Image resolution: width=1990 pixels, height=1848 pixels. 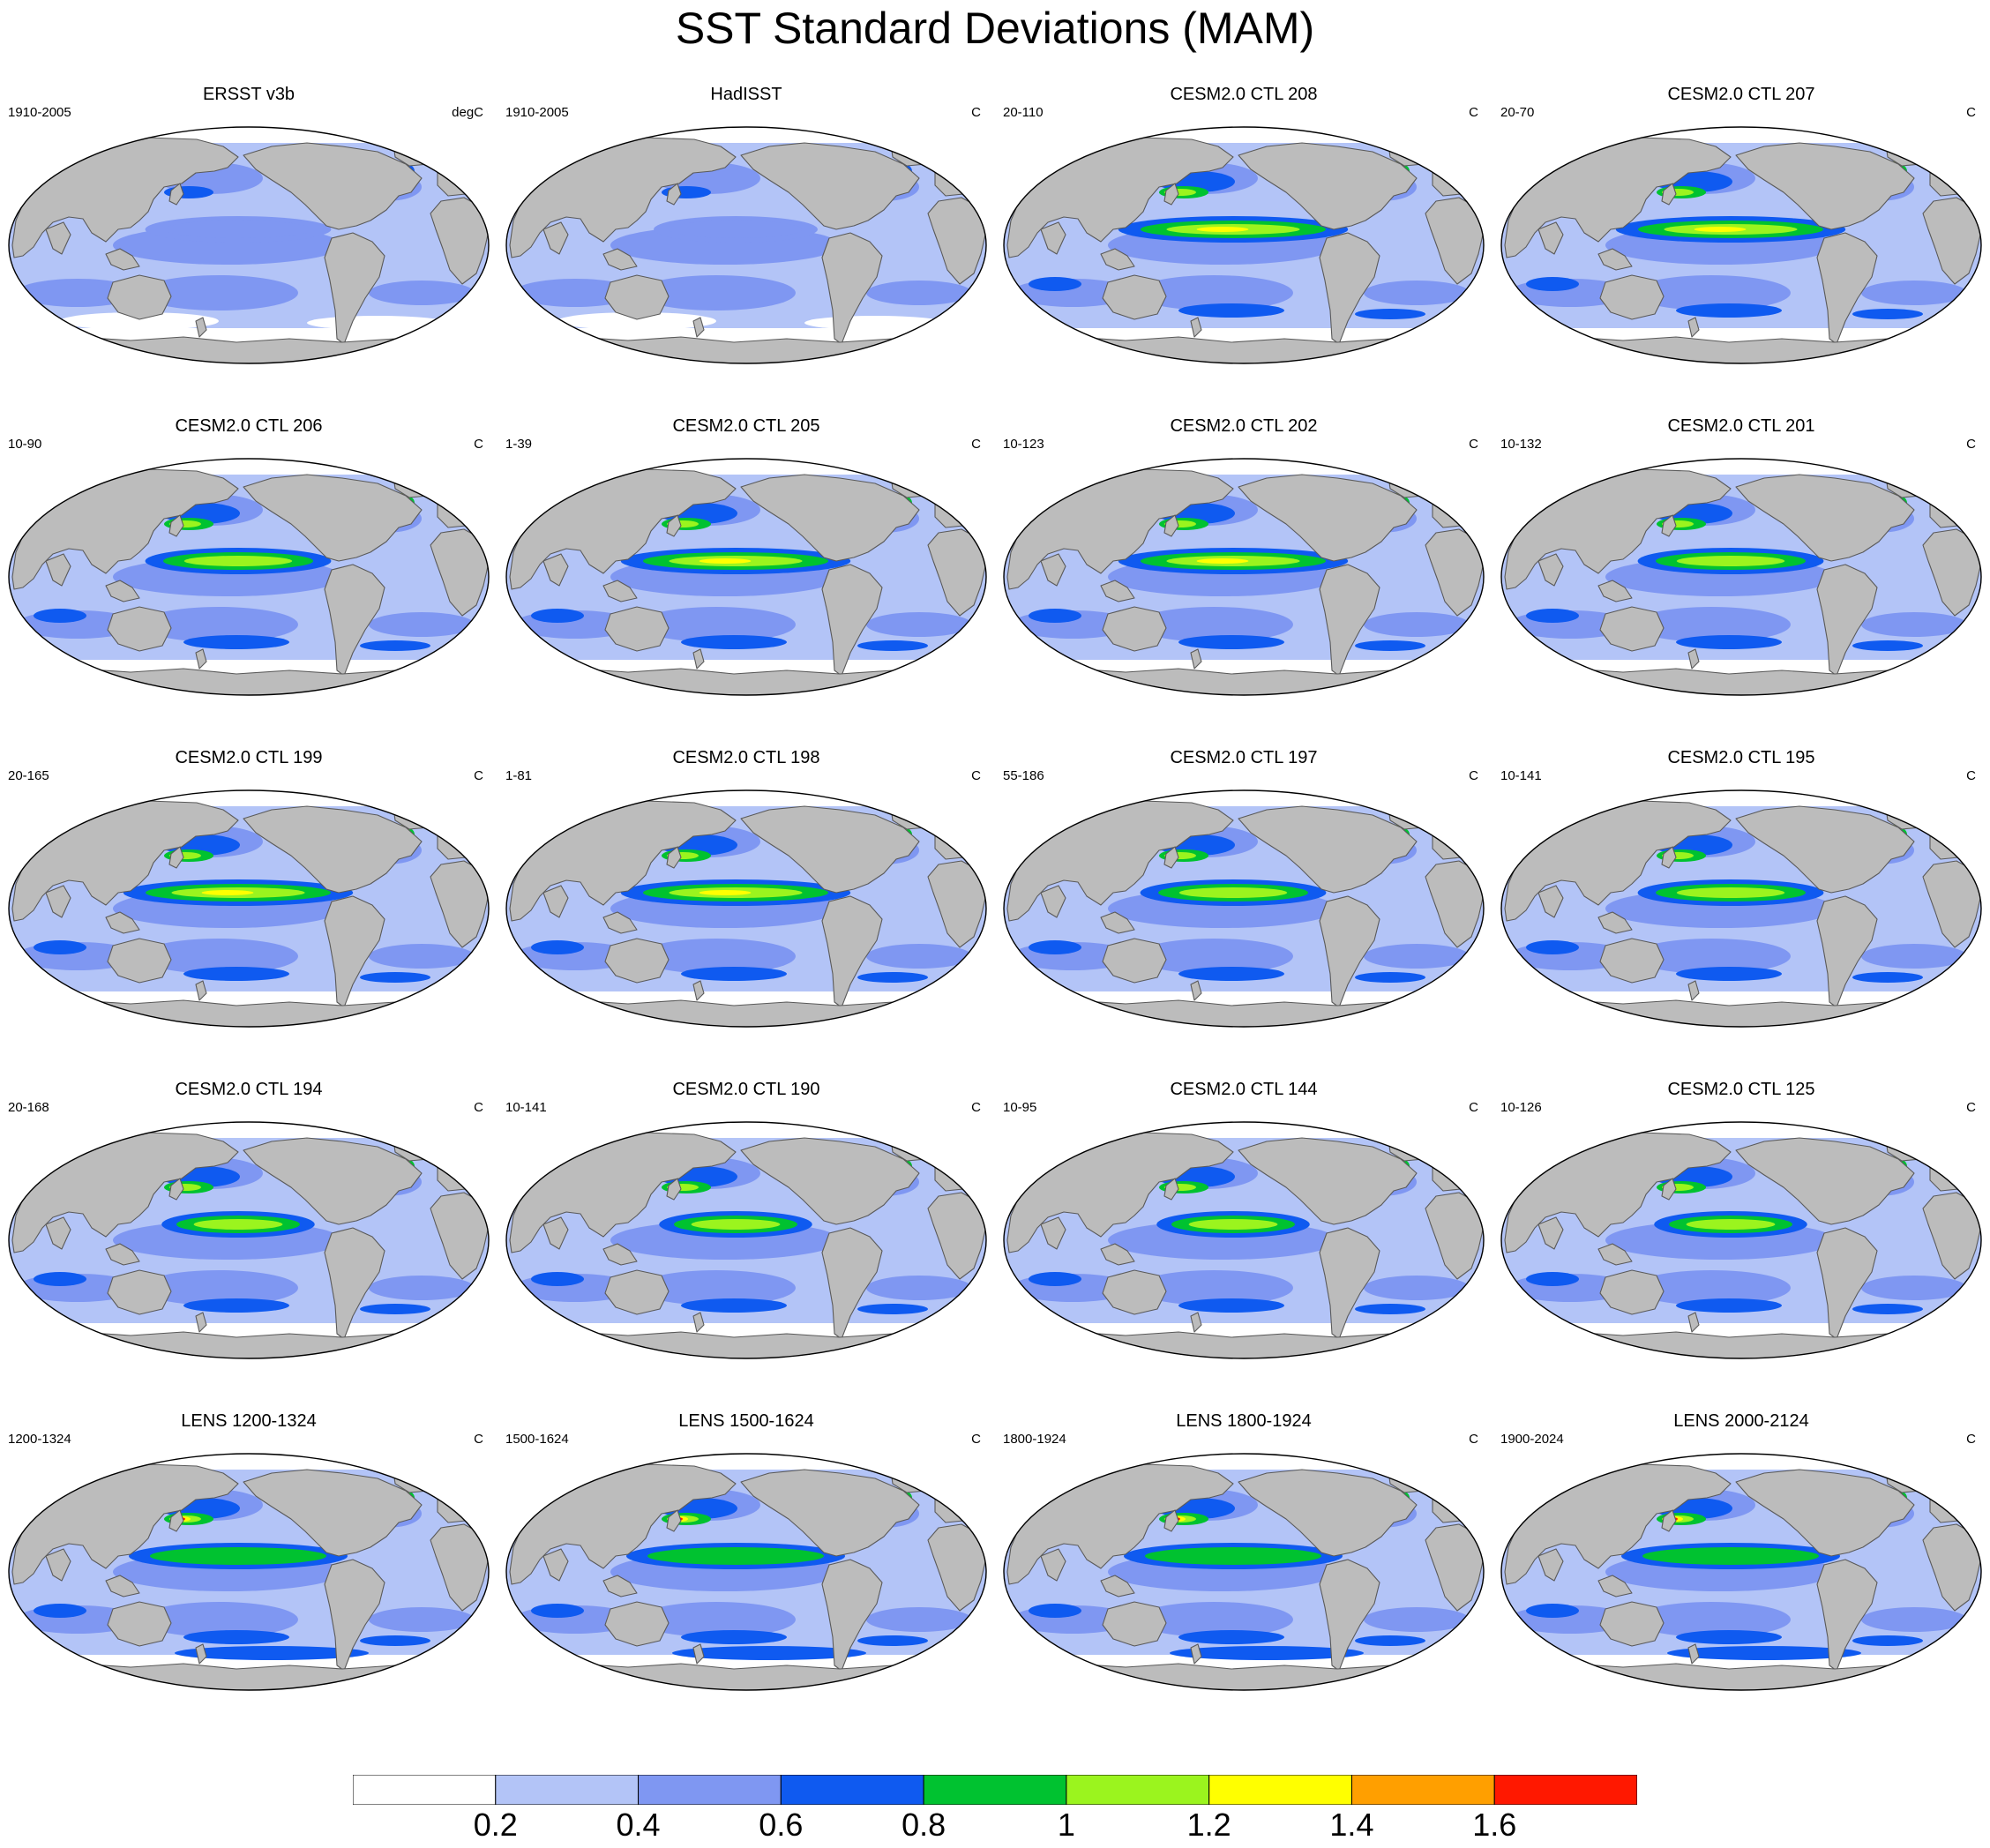 I want to click on panel-units: degC, so click(x=467, y=112).